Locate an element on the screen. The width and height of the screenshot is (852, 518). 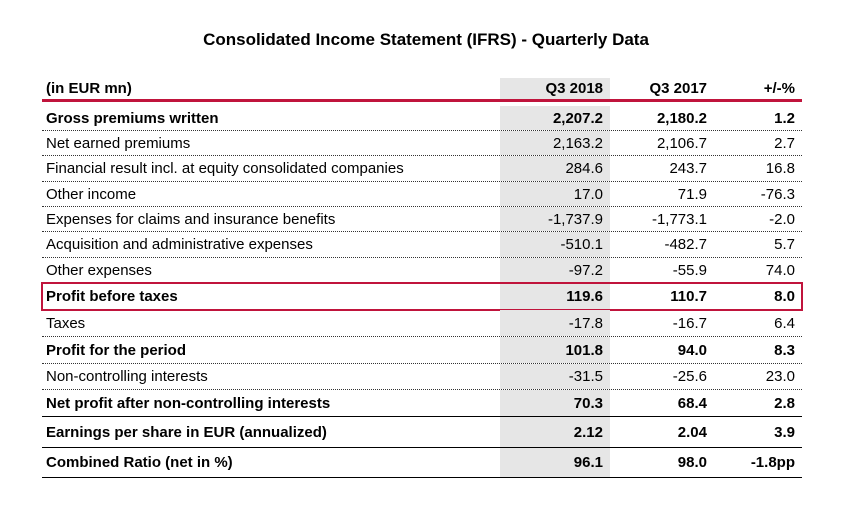
row-q3-2017: 68.4 is located at coordinates (692, 403).